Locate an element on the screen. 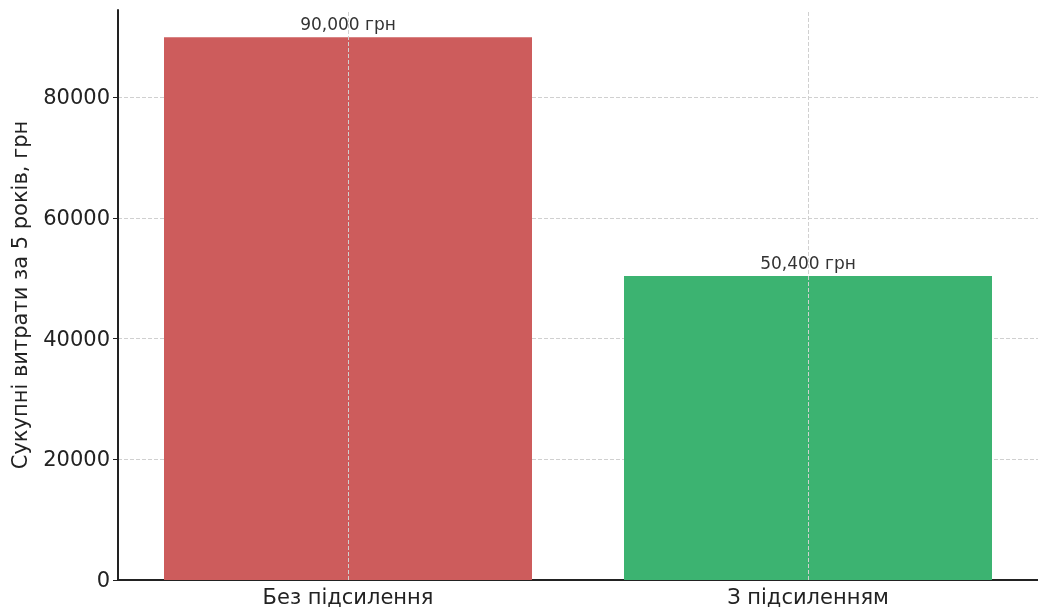 The width and height of the screenshot is (1038, 609). x-tick-label: Без підсилення is located at coordinates (348, 596).